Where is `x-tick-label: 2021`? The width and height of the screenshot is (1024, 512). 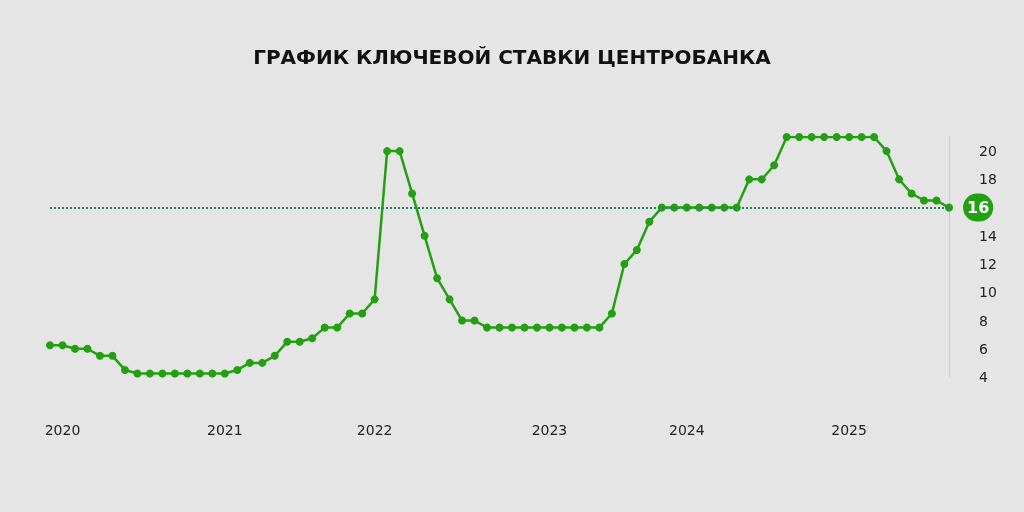 x-tick-label: 2021 is located at coordinates (224, 430).